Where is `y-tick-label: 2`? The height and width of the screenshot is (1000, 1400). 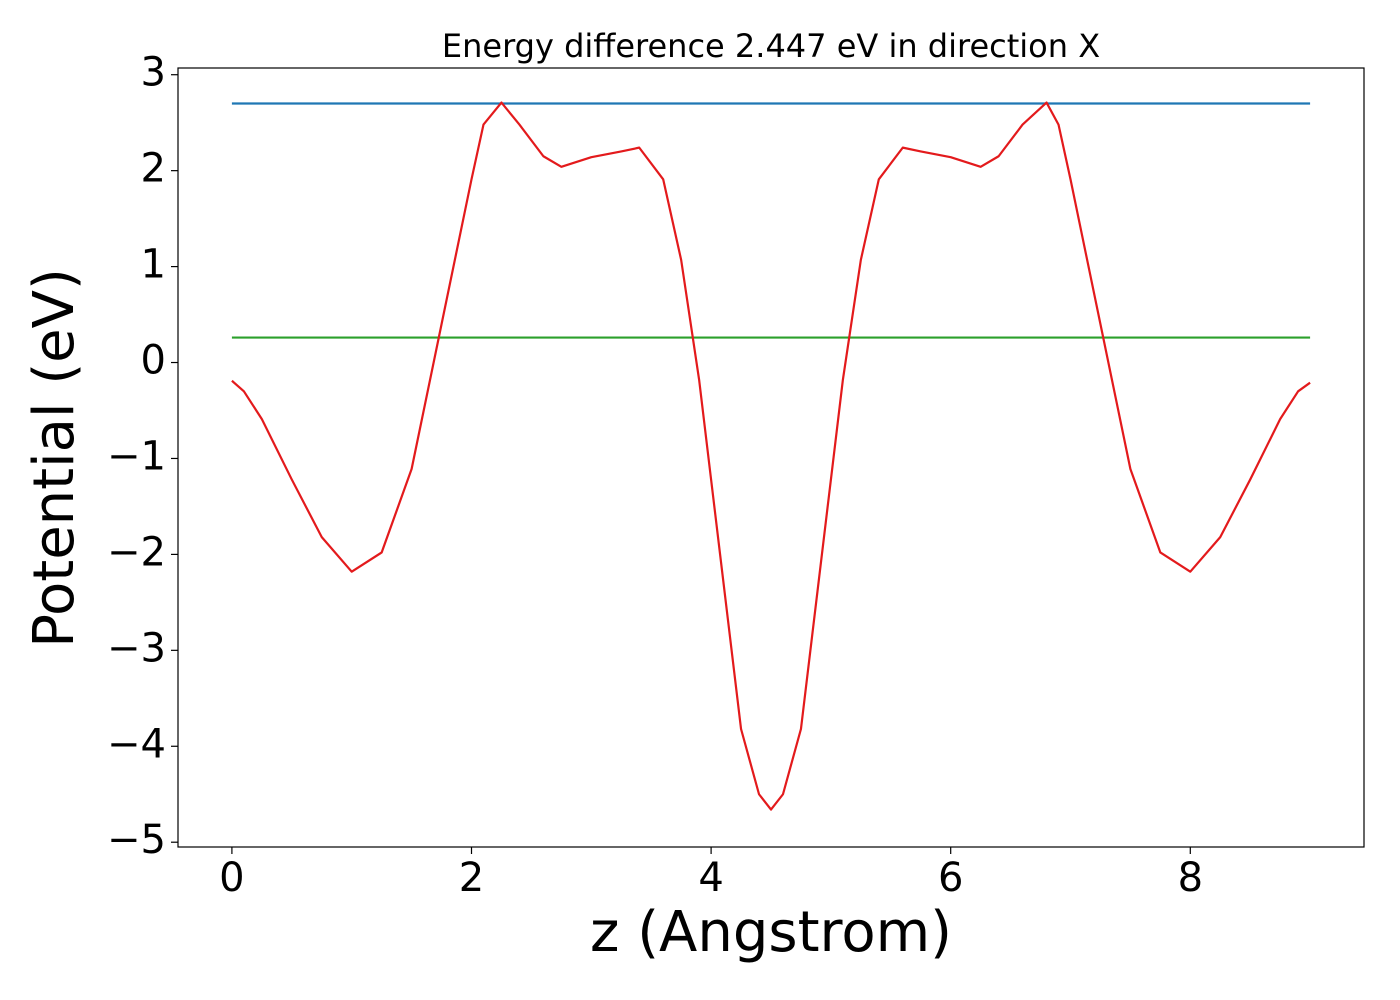
y-tick-label: 2 is located at coordinates (153, 169).